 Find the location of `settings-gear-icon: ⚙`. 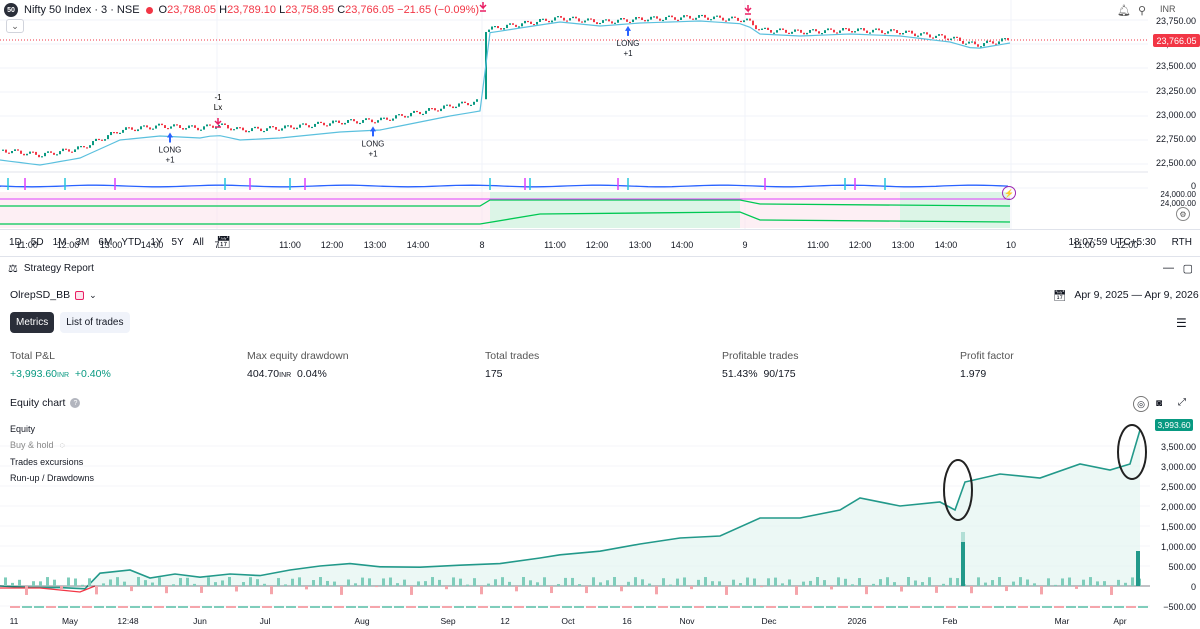

settings-gear-icon: ⚙ is located at coordinates (1183, 214).